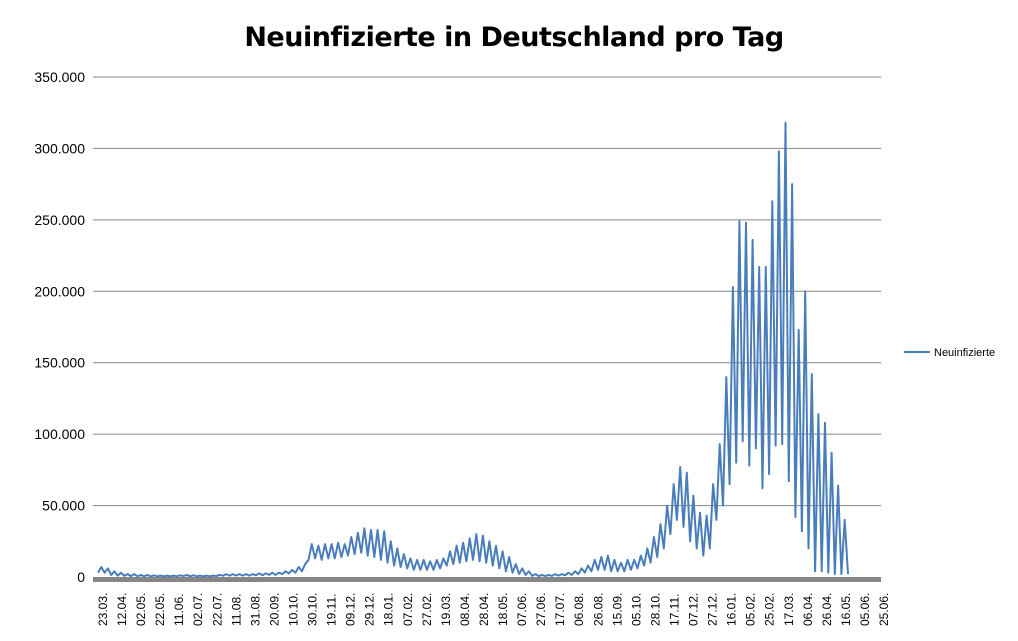 The width and height of the screenshot is (1018, 641). What do you see at coordinates (732, 609) in the screenshot?
I see `x-tick-label: 16.01.` at bounding box center [732, 609].